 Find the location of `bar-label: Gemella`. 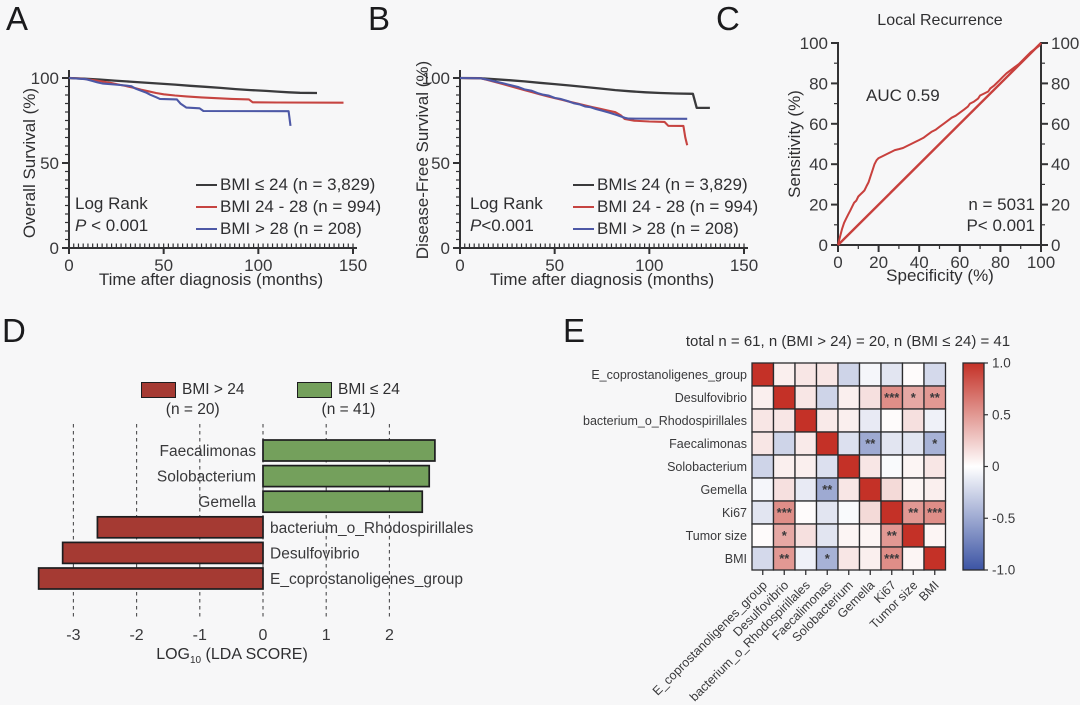

bar-label: Gemella is located at coordinates (227, 502).